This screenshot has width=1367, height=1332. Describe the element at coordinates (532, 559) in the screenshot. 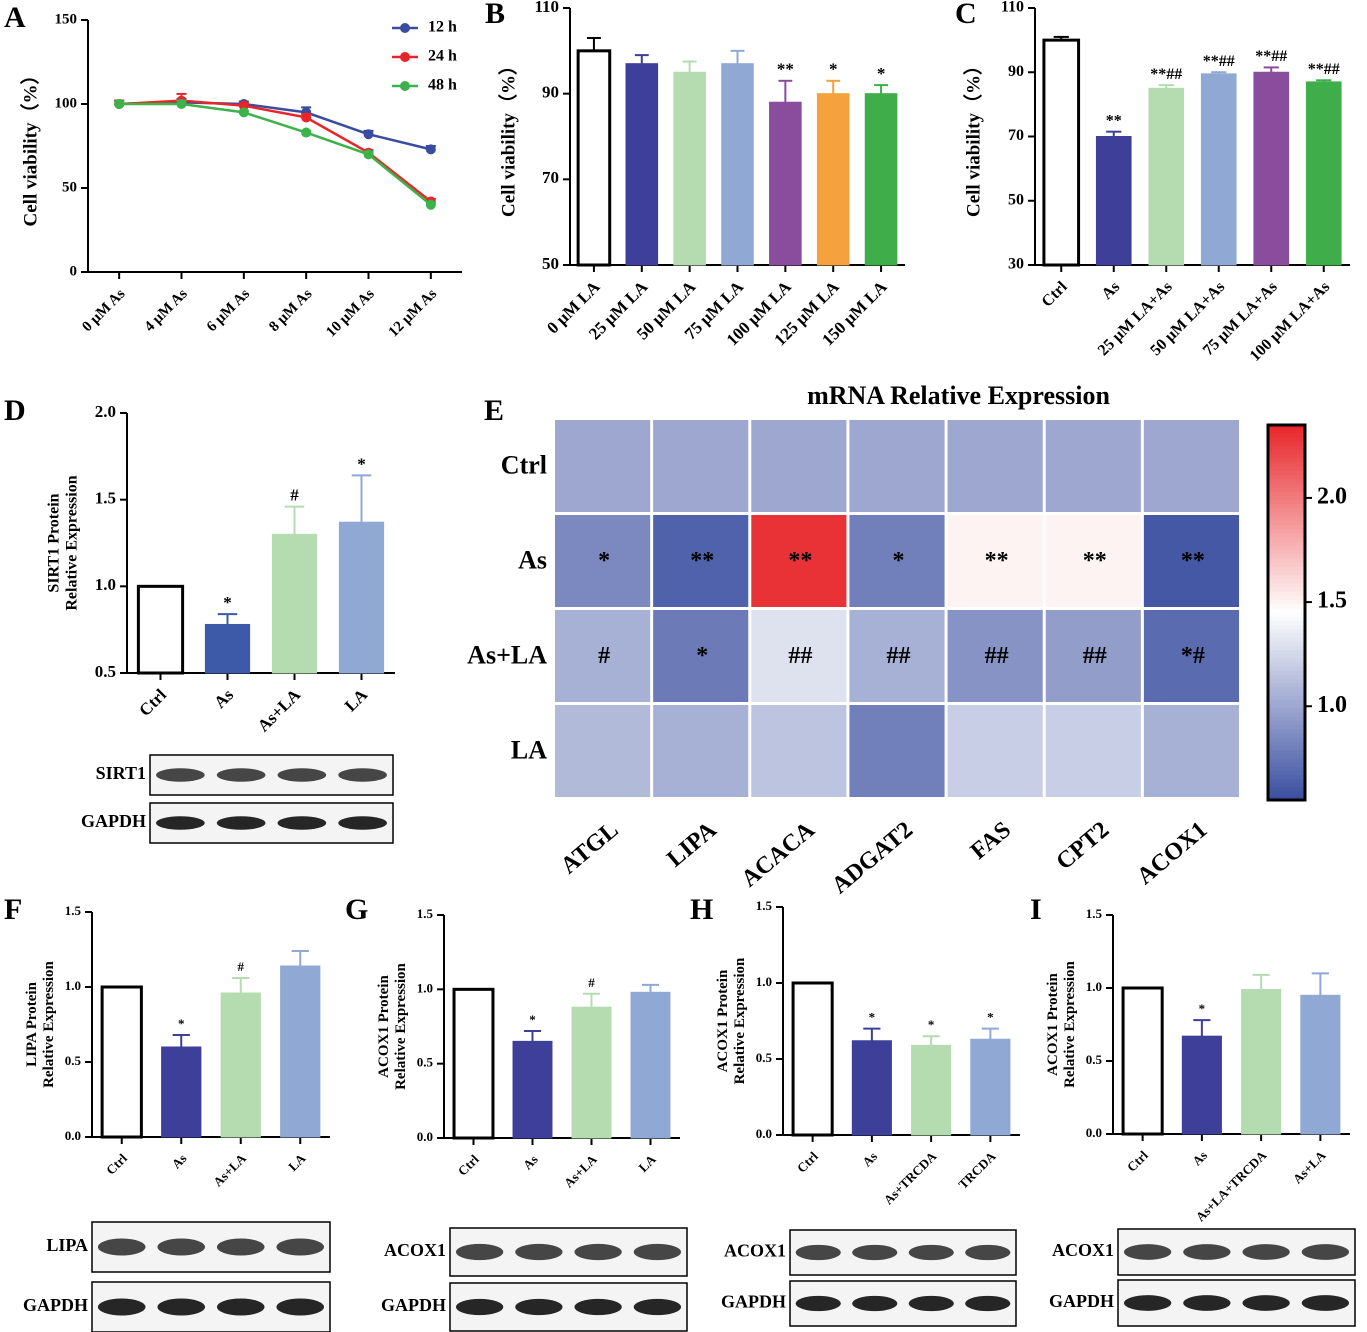

I see `row-label: As` at that location.